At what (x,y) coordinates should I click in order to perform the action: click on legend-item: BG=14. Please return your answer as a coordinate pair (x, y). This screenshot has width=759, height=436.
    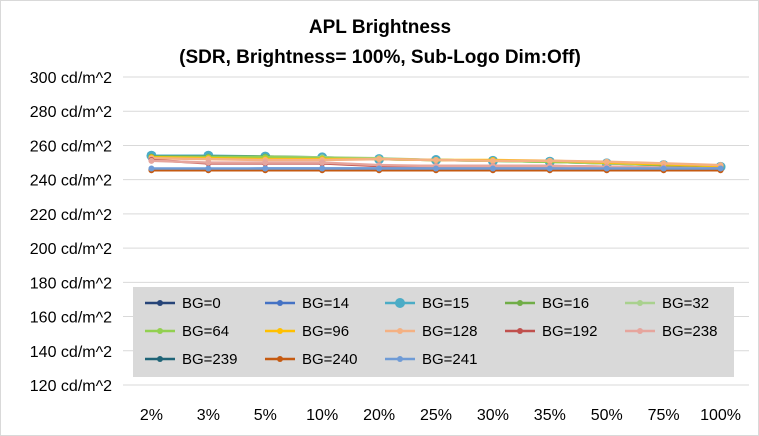
    Looking at the image, I should click on (307, 303).